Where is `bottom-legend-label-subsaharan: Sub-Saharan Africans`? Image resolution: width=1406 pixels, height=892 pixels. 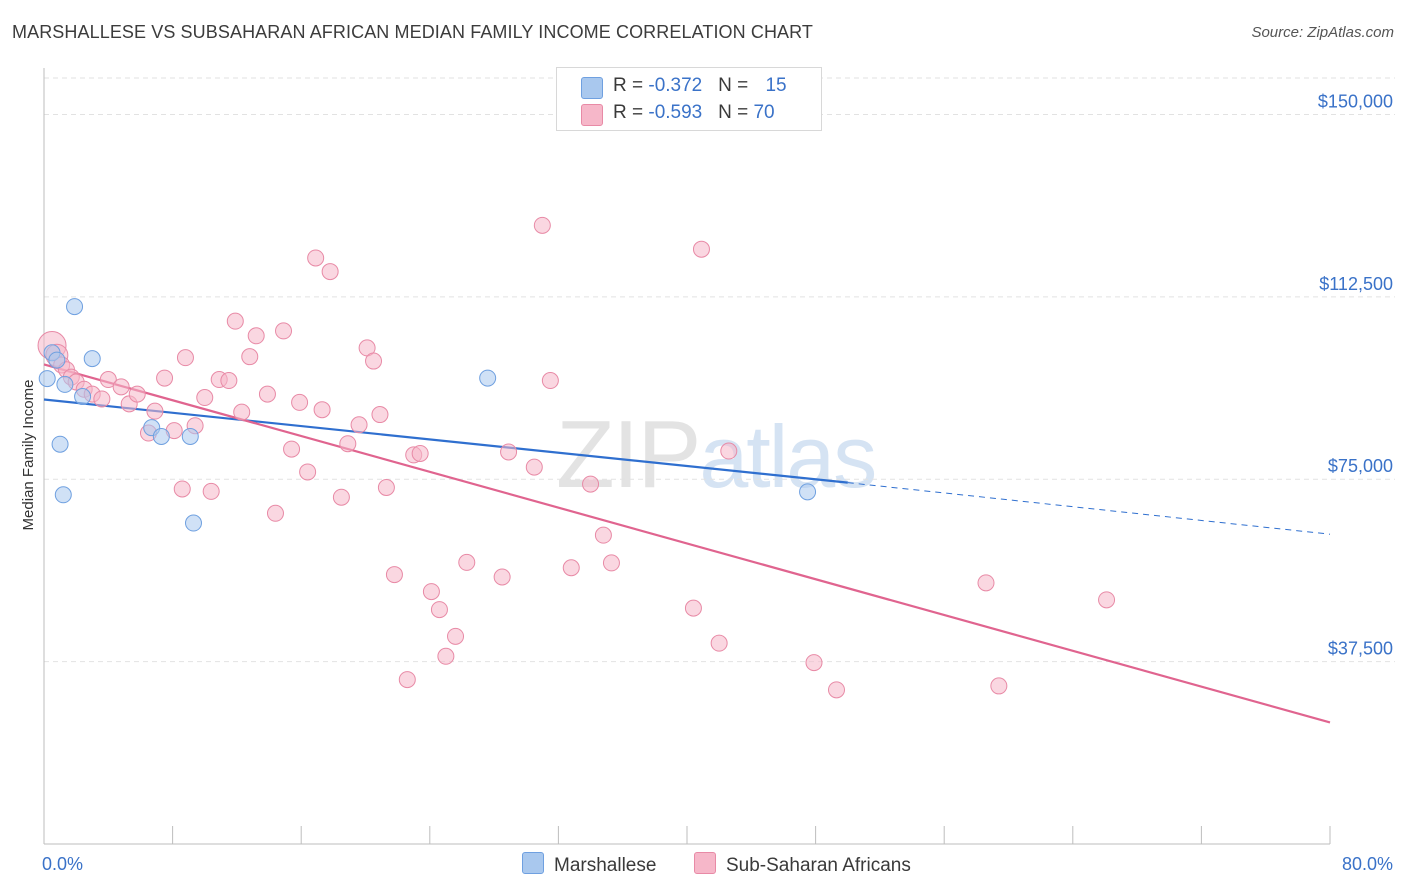
bottom-legend-label-subsaharan: Sub-Saharan Africans is located at coordinates (818, 865).